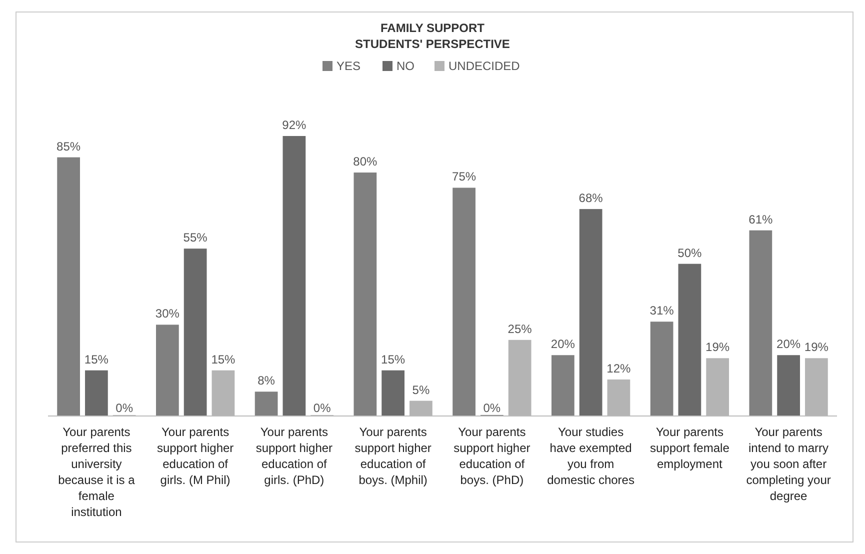  What do you see at coordinates (267, 381) in the screenshot?
I see `data-label: 8%` at bounding box center [267, 381].